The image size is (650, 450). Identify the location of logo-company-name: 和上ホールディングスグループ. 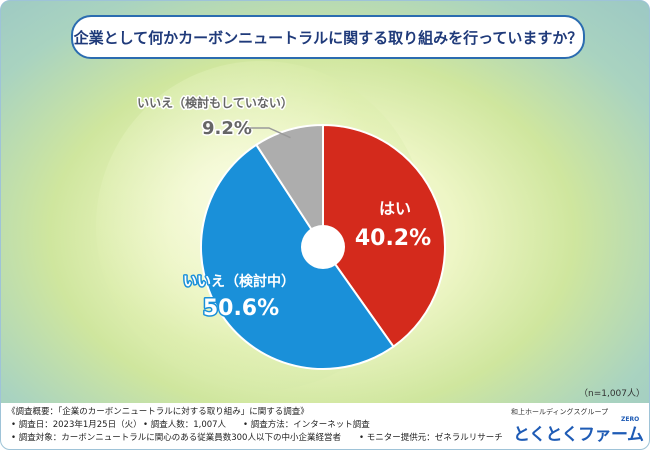
(560, 412).